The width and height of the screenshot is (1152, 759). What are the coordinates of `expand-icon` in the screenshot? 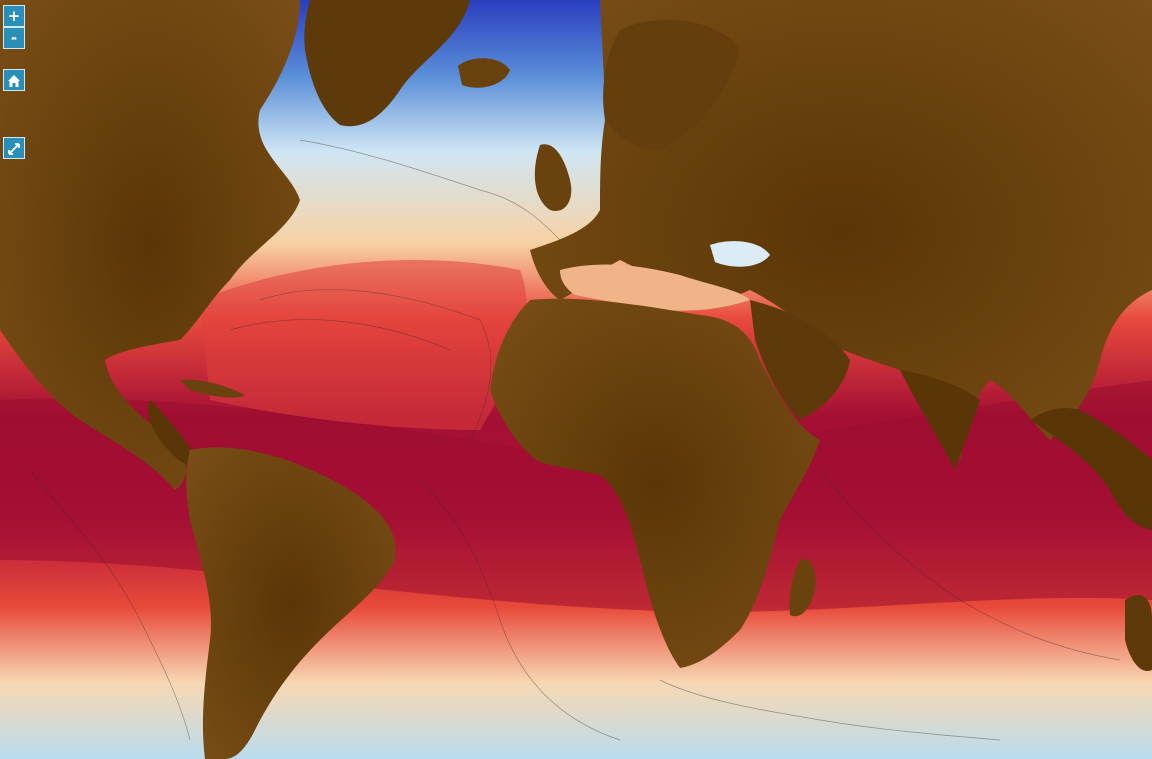 It's located at (14, 149).